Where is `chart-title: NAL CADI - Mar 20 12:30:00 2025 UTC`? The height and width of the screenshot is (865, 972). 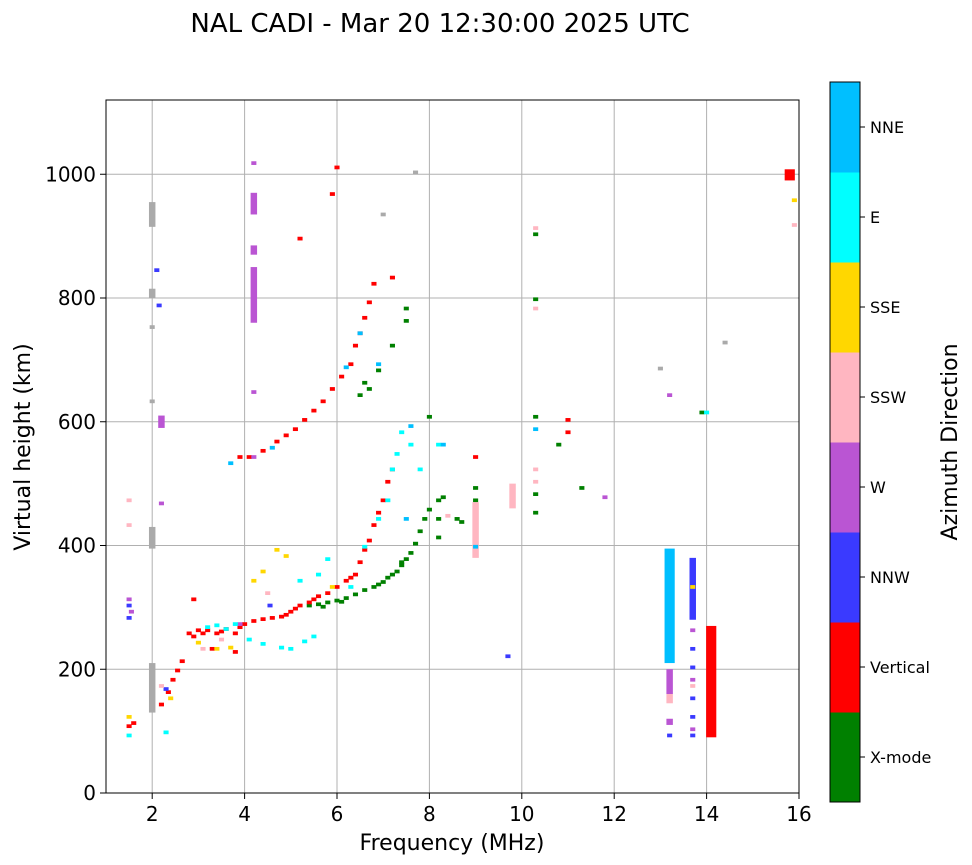 chart-title: NAL CADI - Mar 20 12:30:00 2025 UTC is located at coordinates (439, 24).